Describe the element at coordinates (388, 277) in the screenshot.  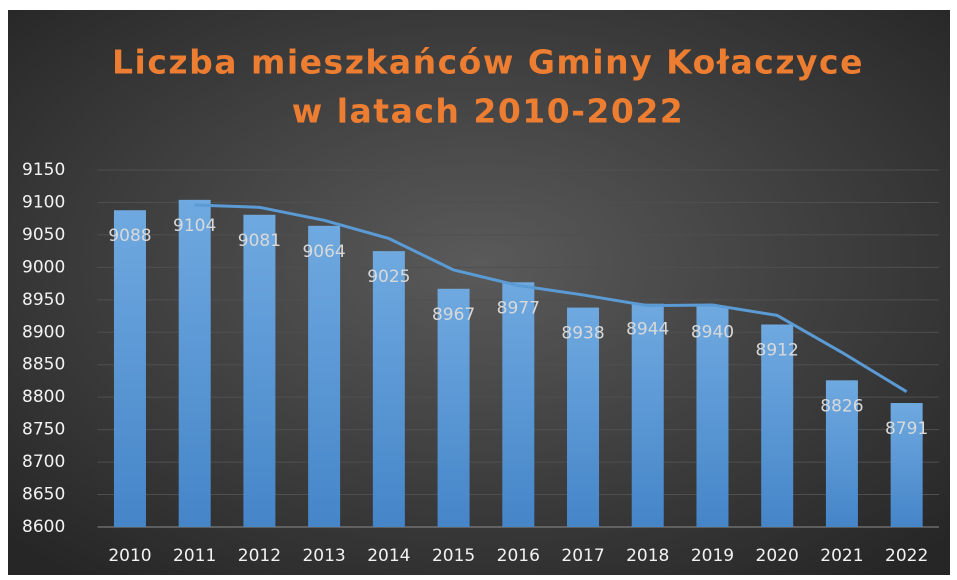
I see `value-label: 9025` at that location.